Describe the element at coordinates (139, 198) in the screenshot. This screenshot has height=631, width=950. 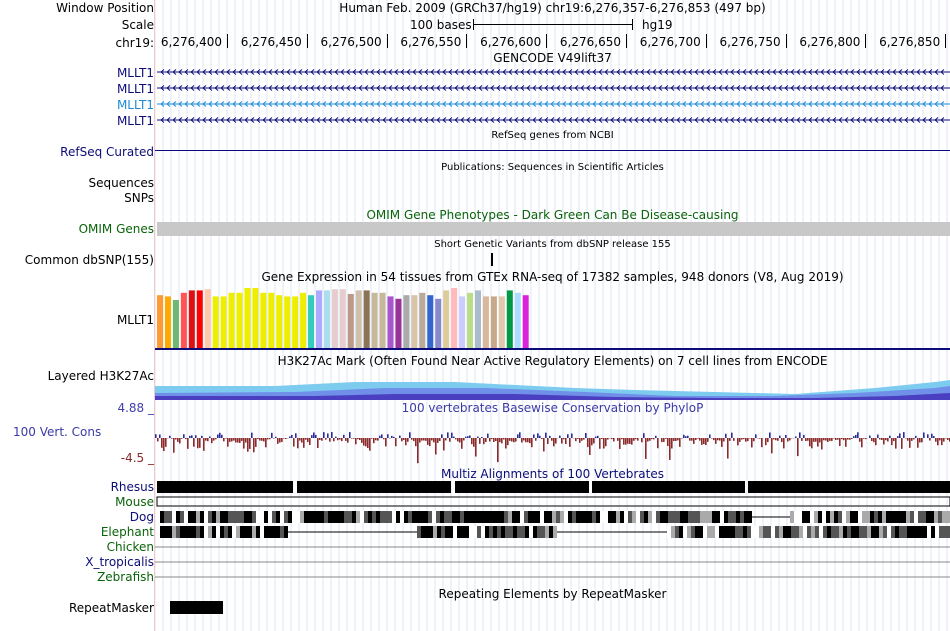
I see `publications-snps-label: SNPs` at that location.